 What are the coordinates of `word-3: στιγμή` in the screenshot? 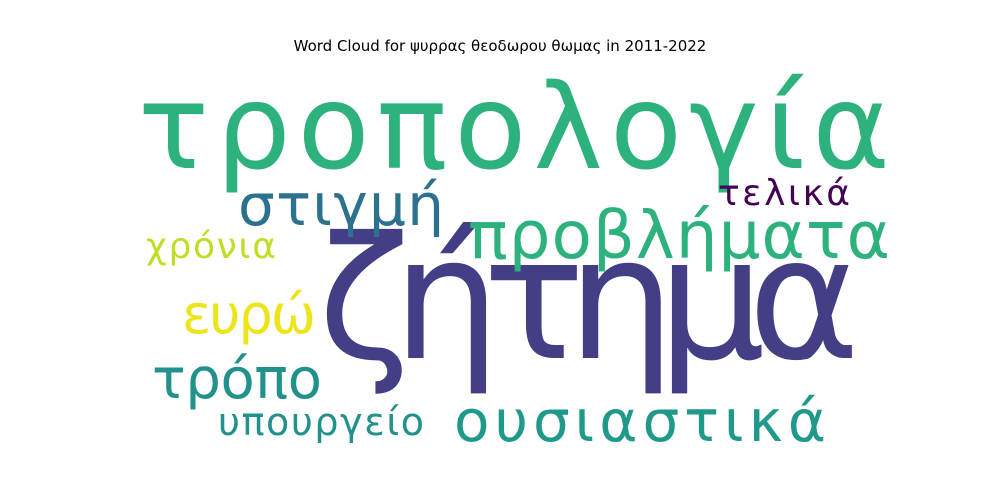 It's located at (341, 205).